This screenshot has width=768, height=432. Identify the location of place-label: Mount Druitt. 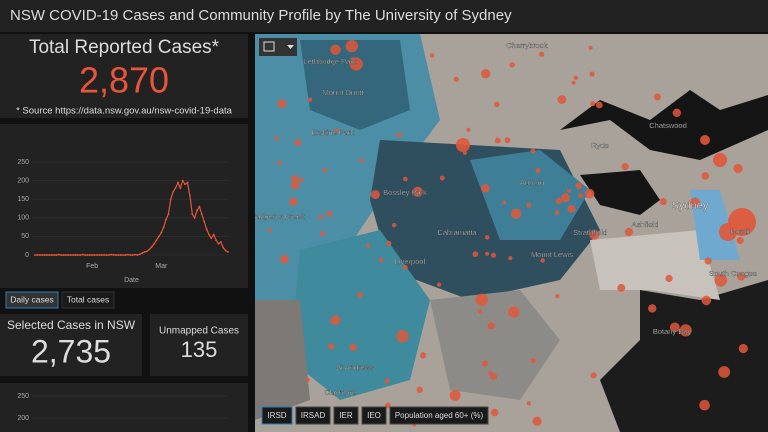
(344, 92).